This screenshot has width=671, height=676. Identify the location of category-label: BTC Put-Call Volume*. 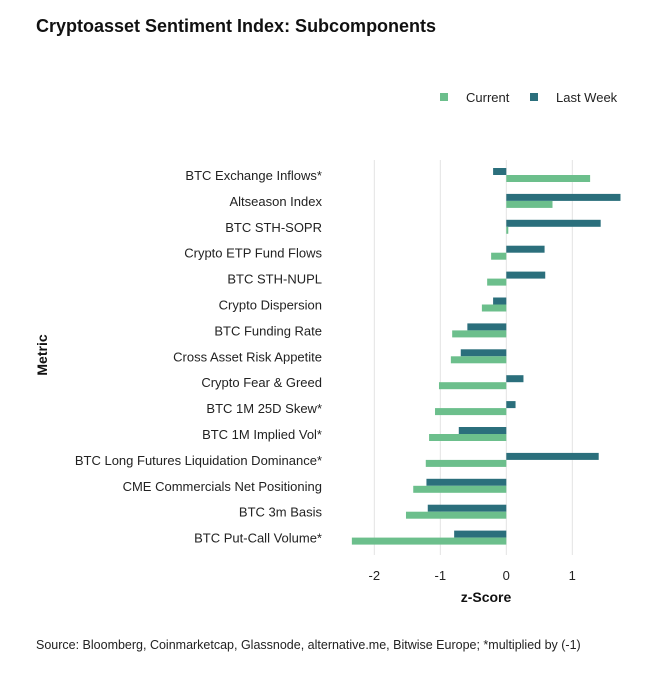
(258, 538).